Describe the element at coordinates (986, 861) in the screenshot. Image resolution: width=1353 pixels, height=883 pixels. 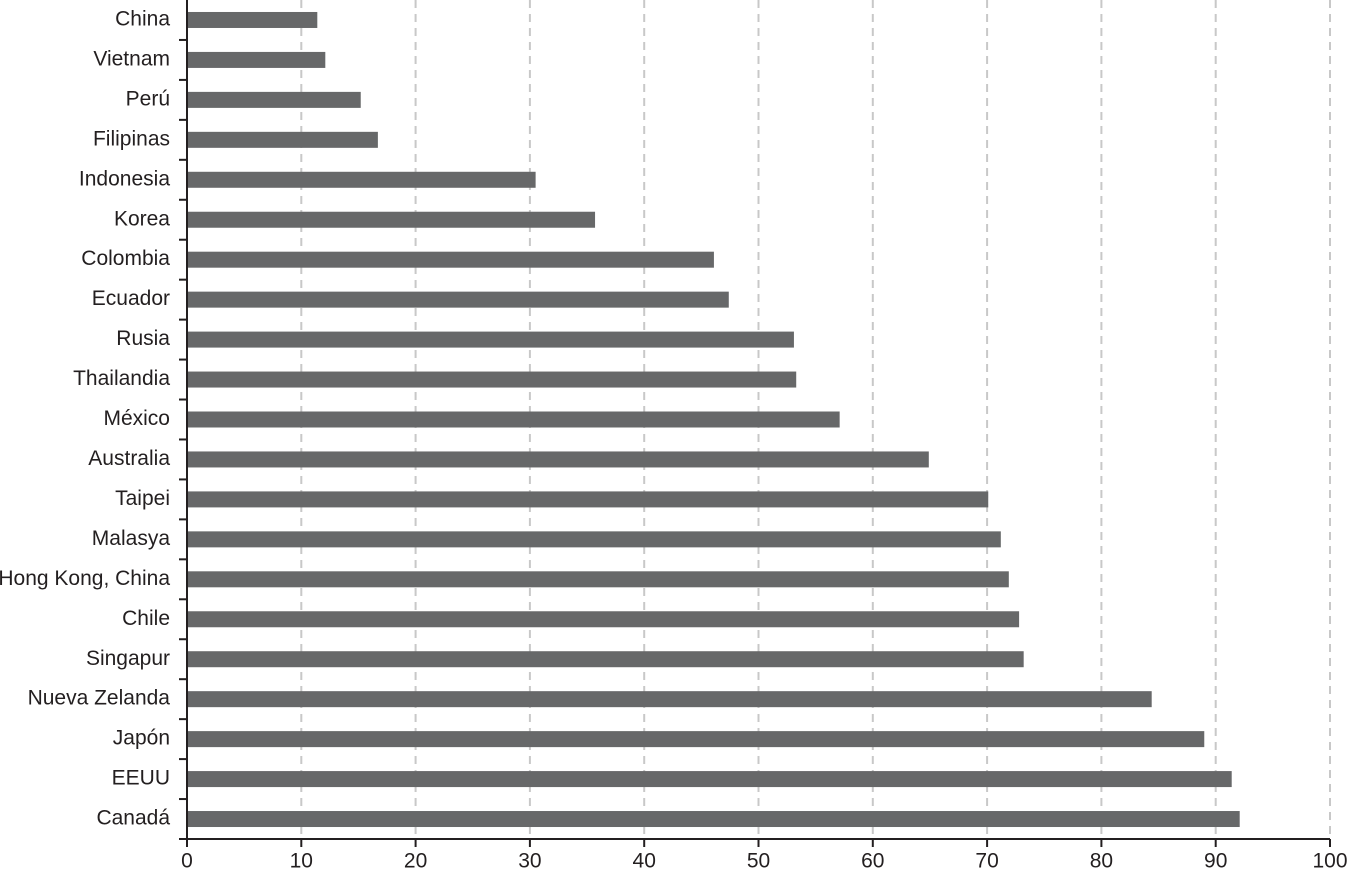
I see `x-tick-label: 70` at that location.